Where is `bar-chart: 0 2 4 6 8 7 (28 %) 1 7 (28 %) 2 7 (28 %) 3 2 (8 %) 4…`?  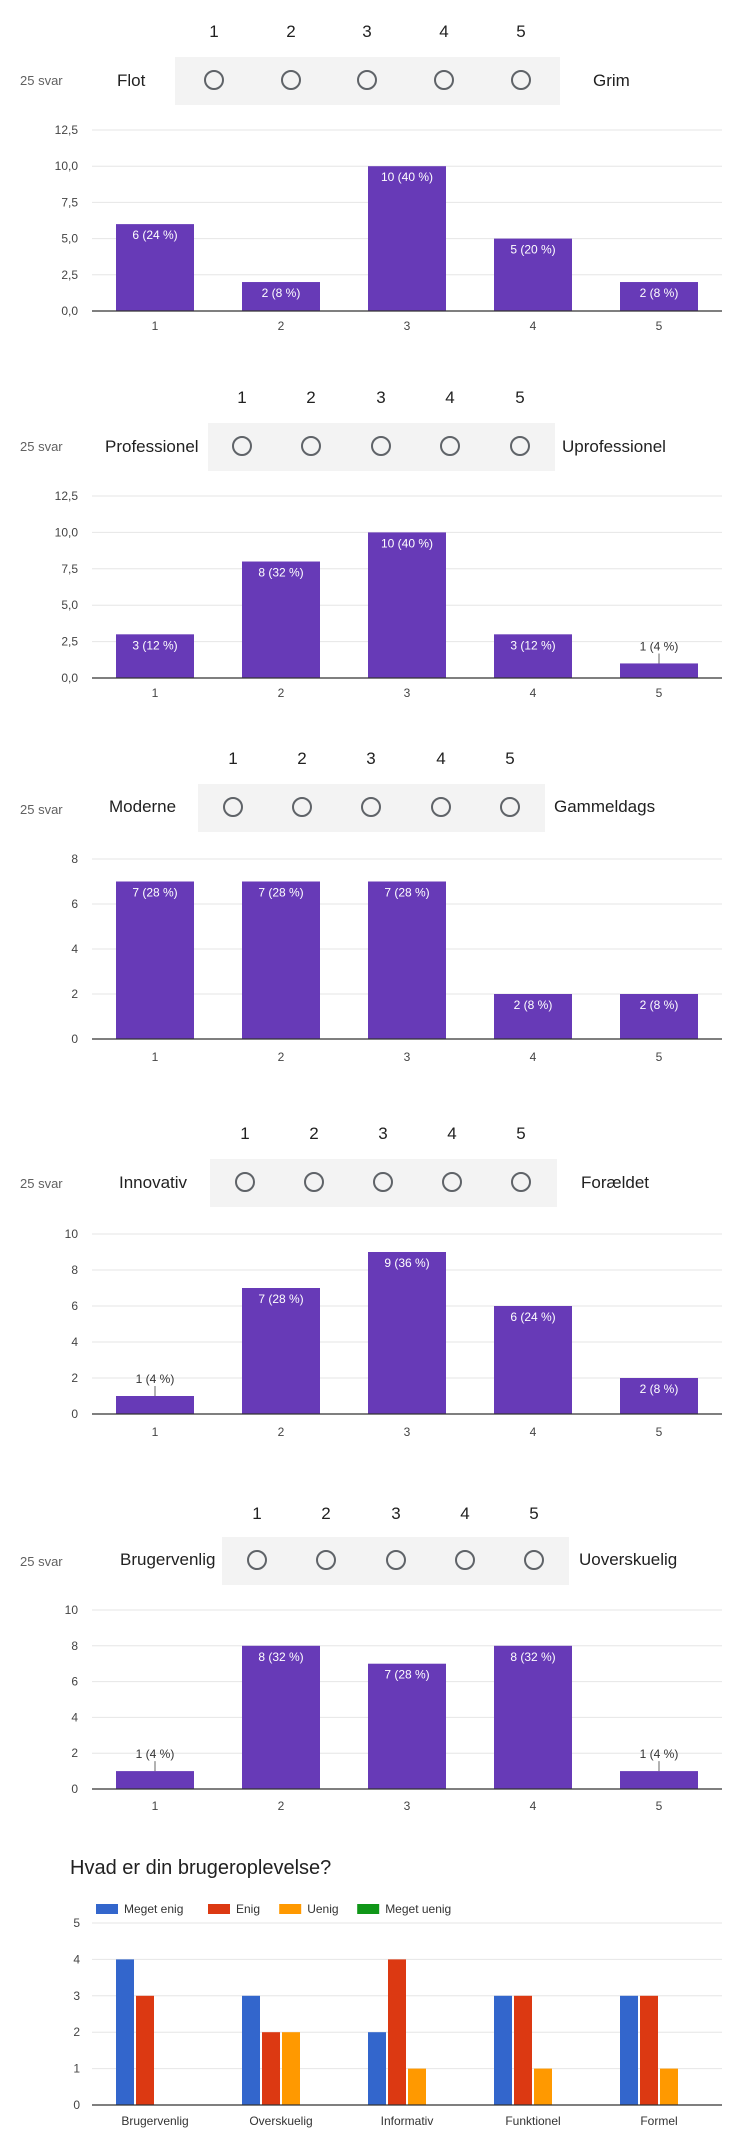
bar-chart: 0 2 4 6 8 7 (28 %) 1 7 (28 %) 2 7 (28 %) 3 2 (8 %) 4… is located at coordinates (396, 958).